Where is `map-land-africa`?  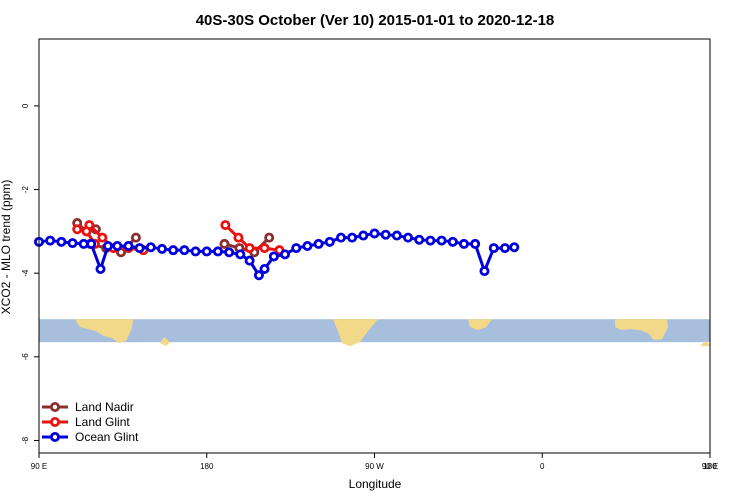 map-land-africa is located at coordinates (480, 325).